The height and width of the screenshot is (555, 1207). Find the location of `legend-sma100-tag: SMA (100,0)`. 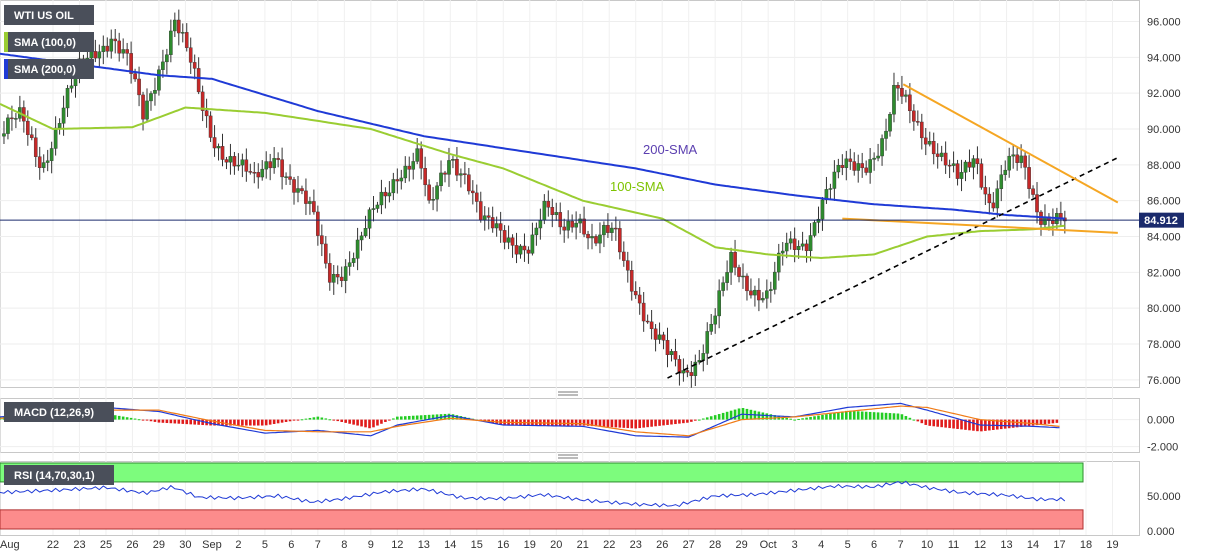

legend-sma100-tag: SMA (100,0) is located at coordinates (49, 42).